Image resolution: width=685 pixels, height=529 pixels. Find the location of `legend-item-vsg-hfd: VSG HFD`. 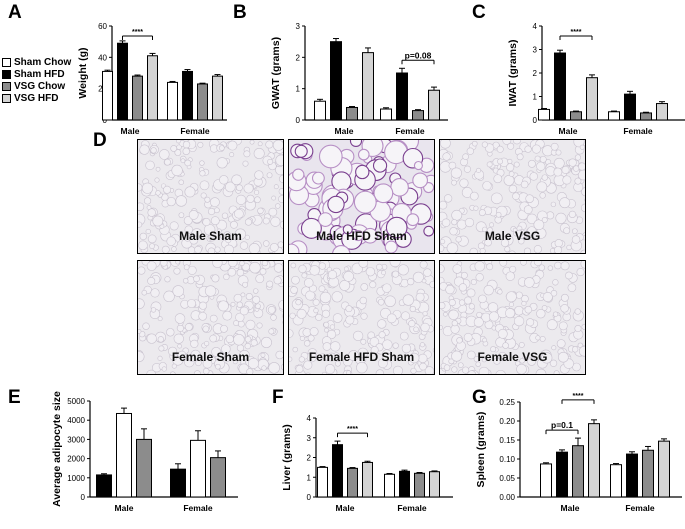

legend-item-vsg-hfd: VSG HFD is located at coordinates (36, 98).